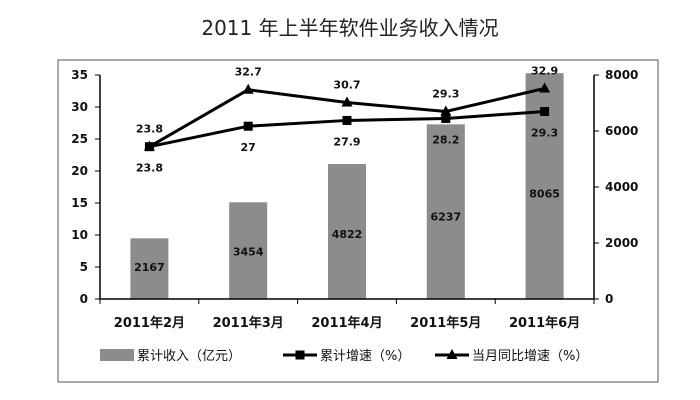 The height and width of the screenshot is (400, 700). Describe the element at coordinates (79, 75) in the screenshot. I see `left-tick-label: 35` at that location.